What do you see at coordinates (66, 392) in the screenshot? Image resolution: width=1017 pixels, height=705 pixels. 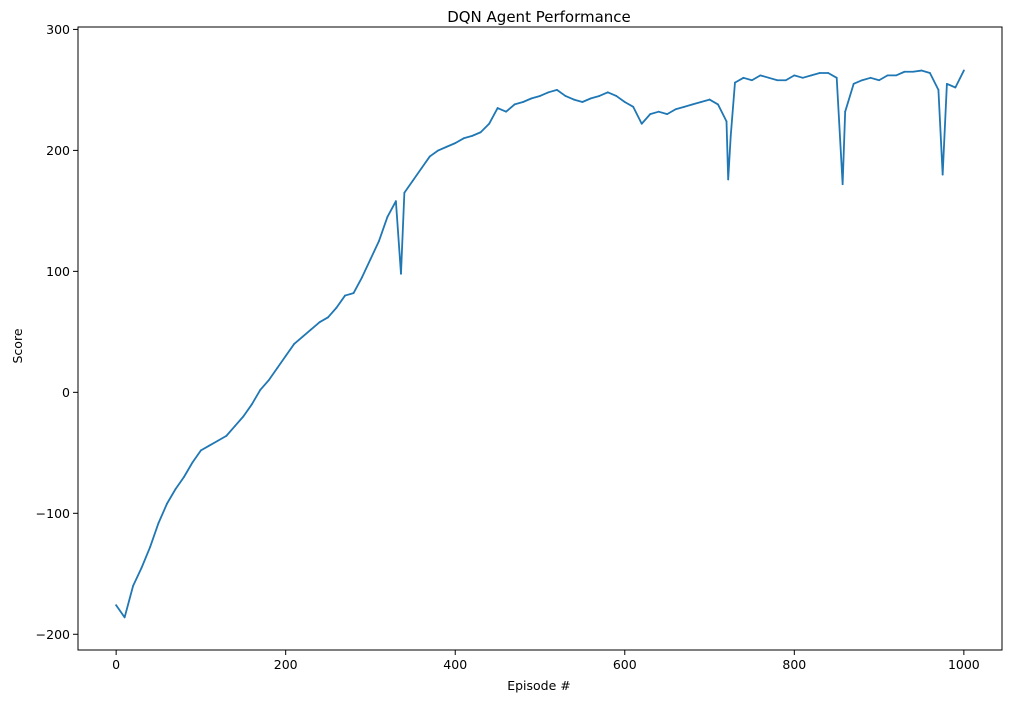 I see `y-tick-label: 0` at bounding box center [66, 392].